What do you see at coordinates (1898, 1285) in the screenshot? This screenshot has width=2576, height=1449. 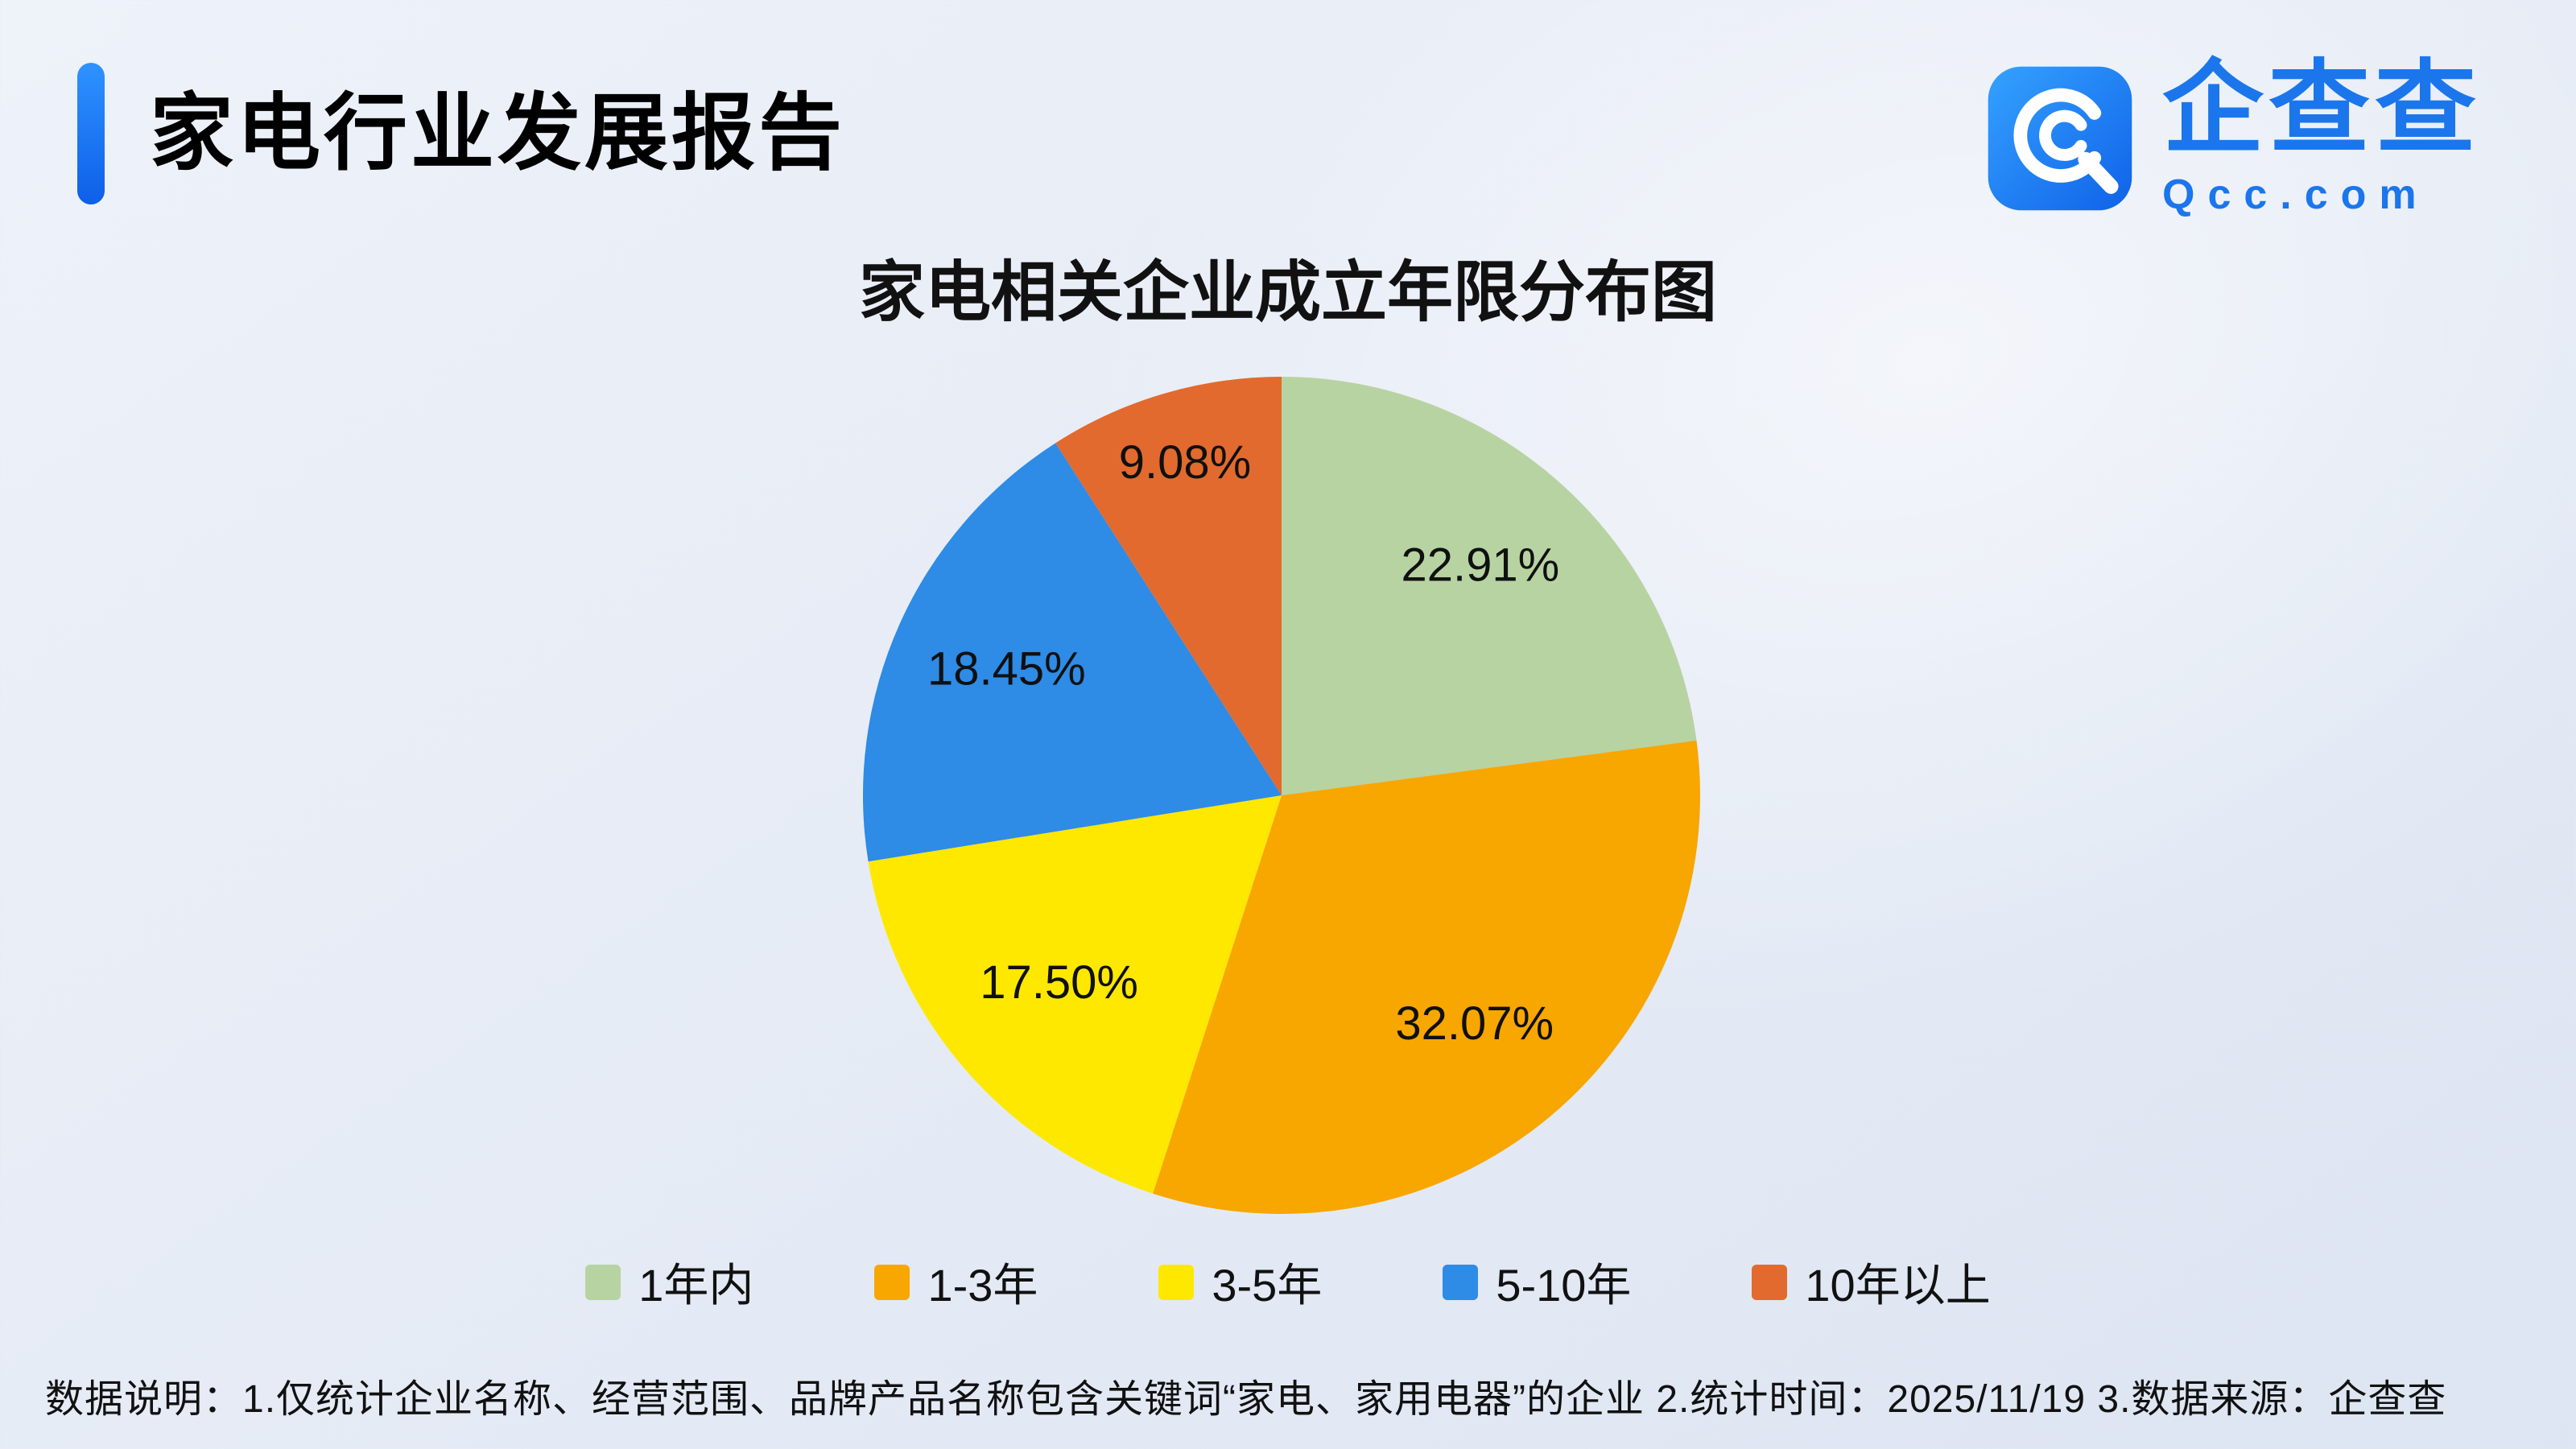 I see `legend-label: 10年以上` at bounding box center [1898, 1285].